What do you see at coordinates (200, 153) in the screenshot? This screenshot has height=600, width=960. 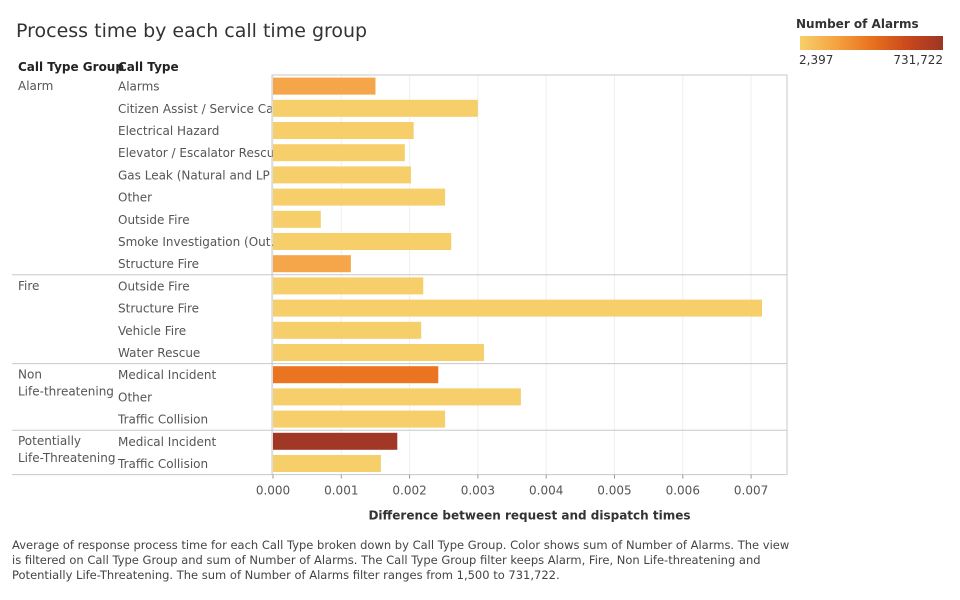 I see `call-type-label: Elevator / Escalator Rescue` at bounding box center [200, 153].